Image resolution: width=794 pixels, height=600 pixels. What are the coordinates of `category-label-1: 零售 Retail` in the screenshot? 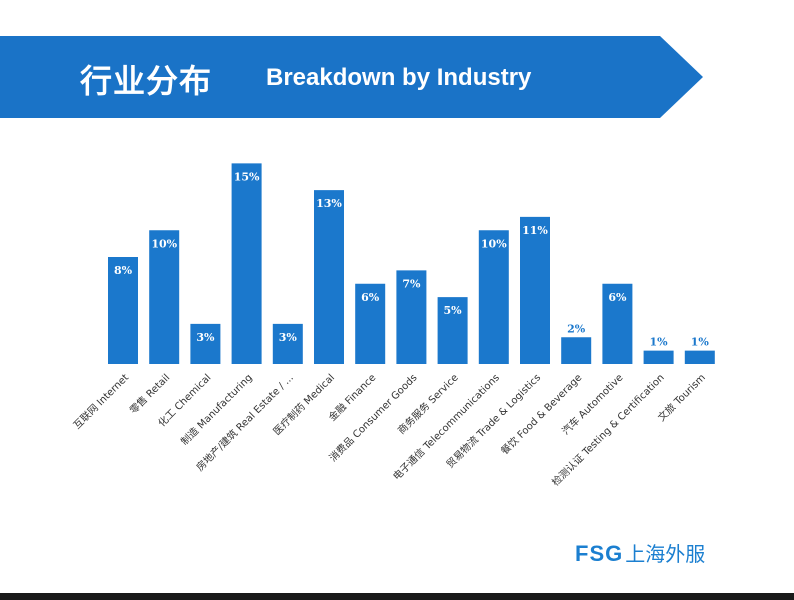 It's located at (150, 394).